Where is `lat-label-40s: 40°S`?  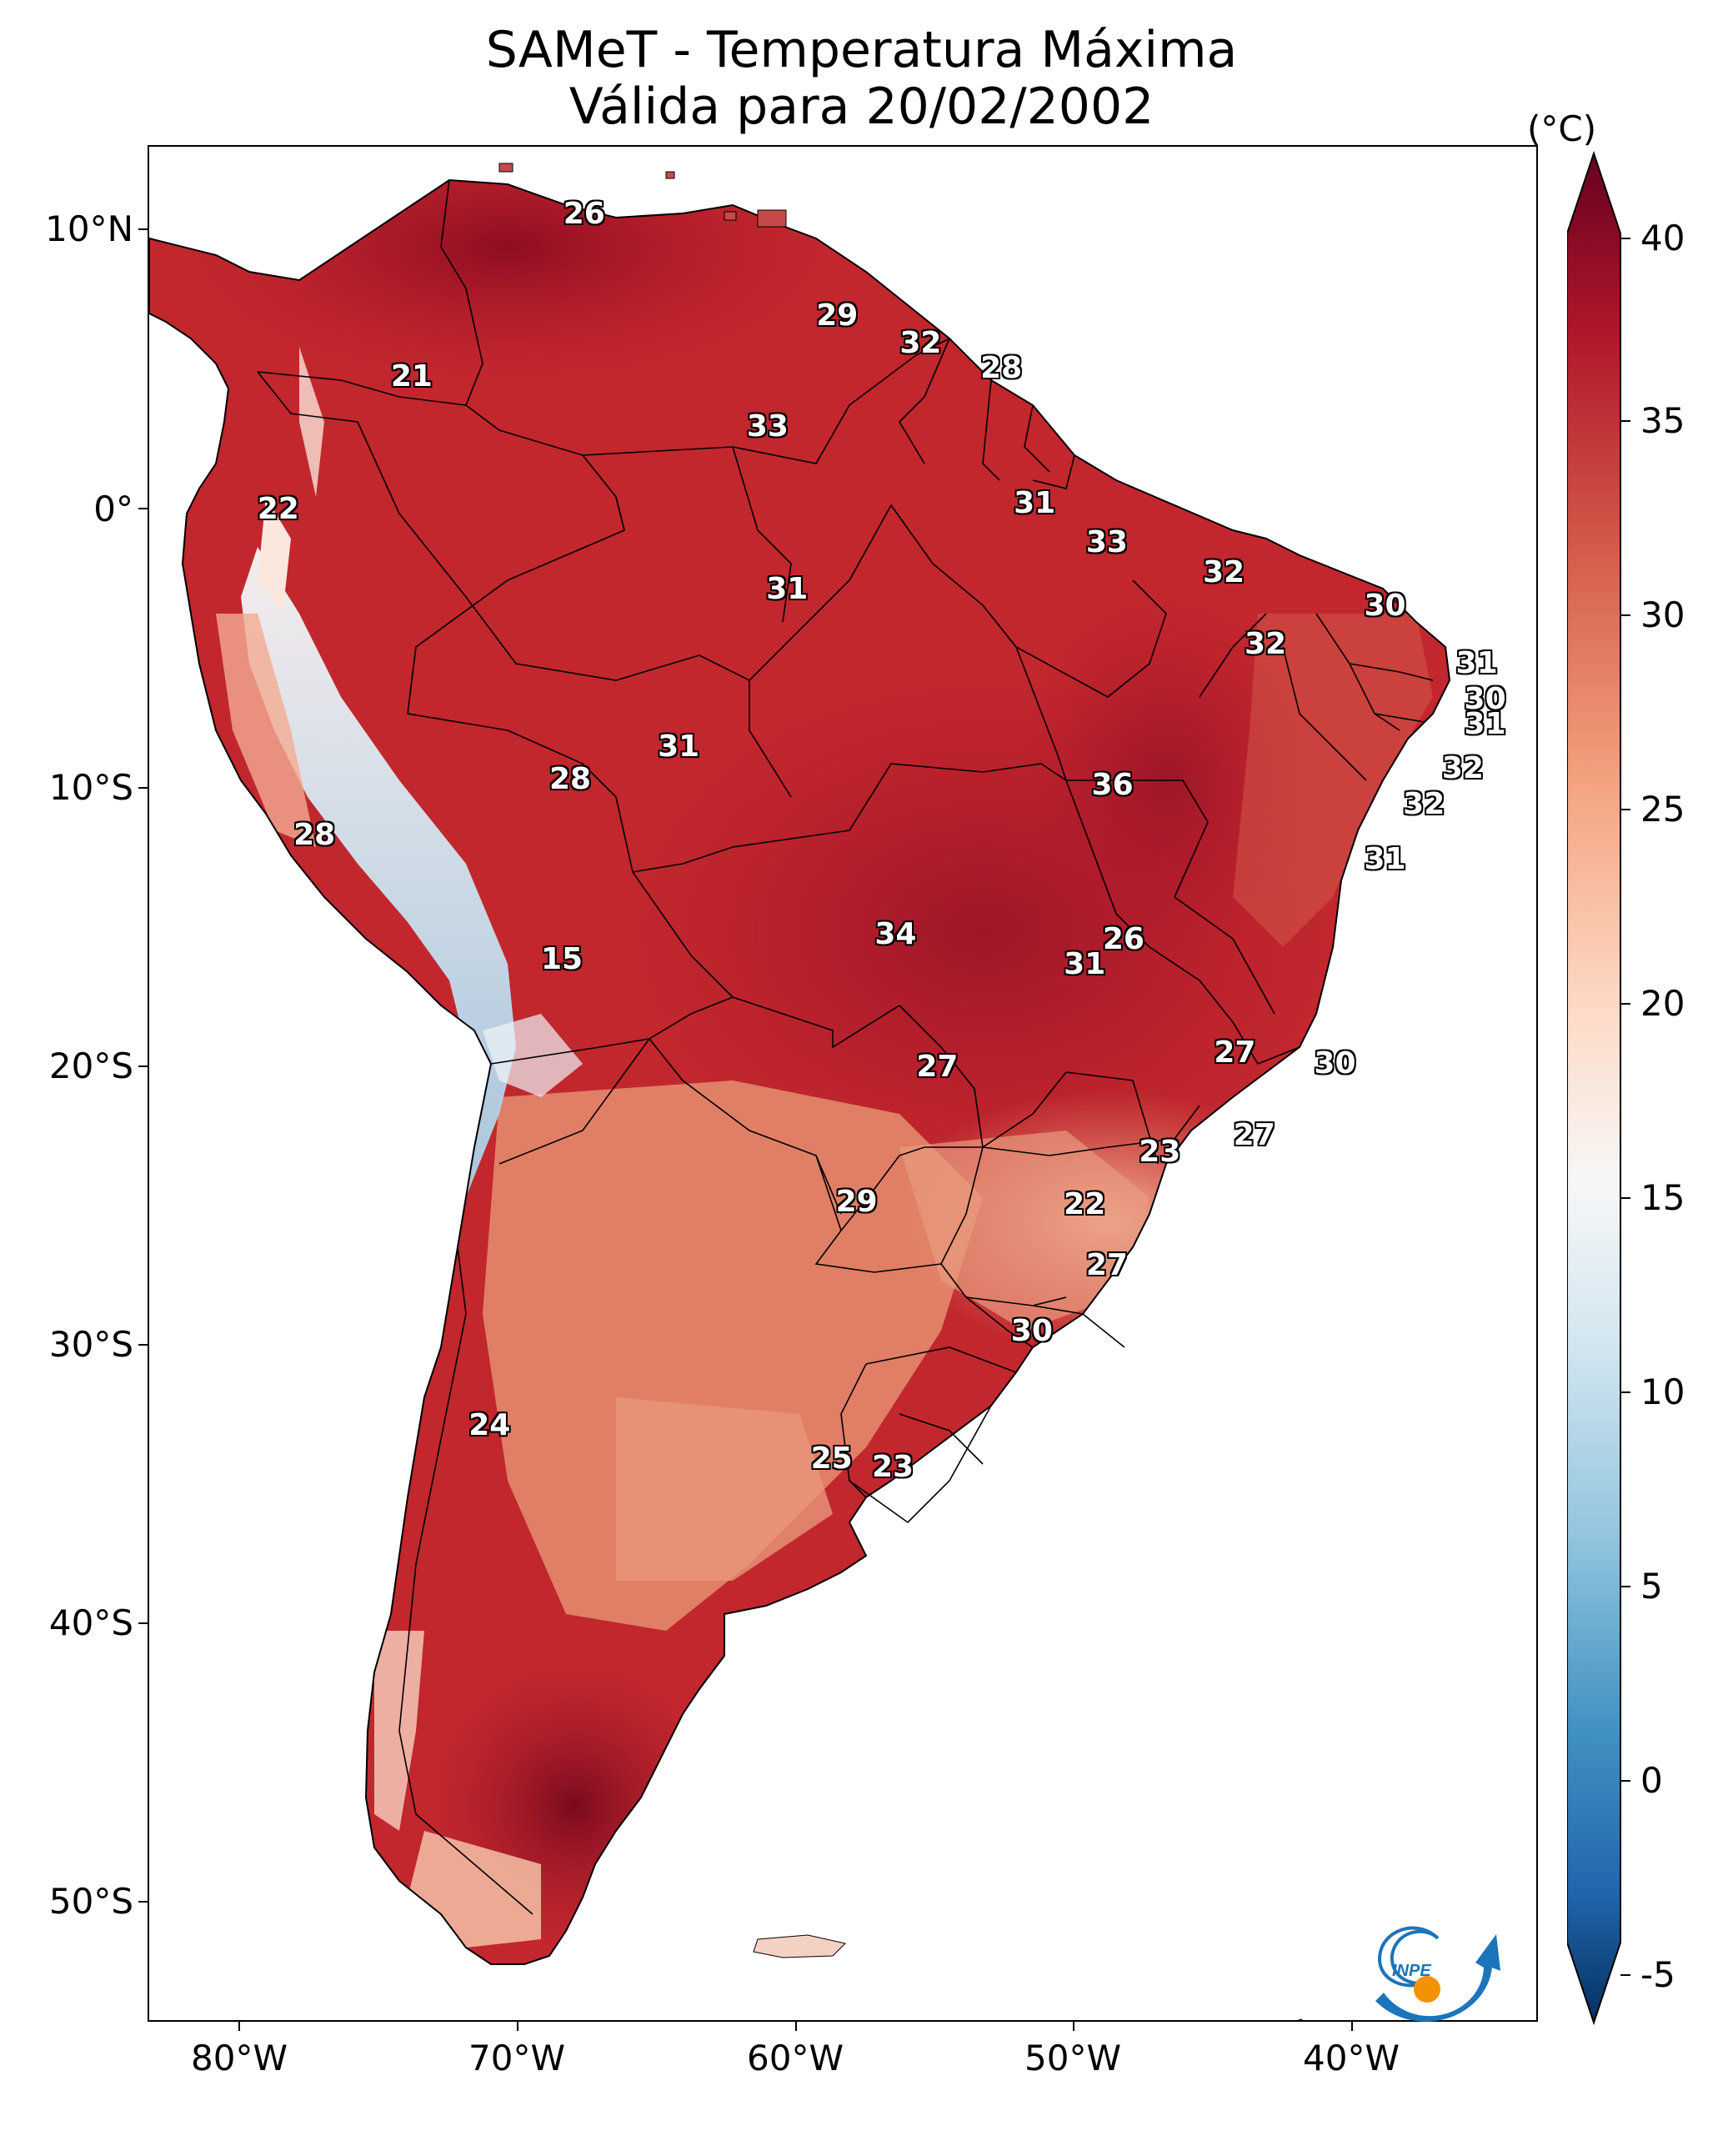 lat-label-40s: 40°S is located at coordinates (90, 1622).